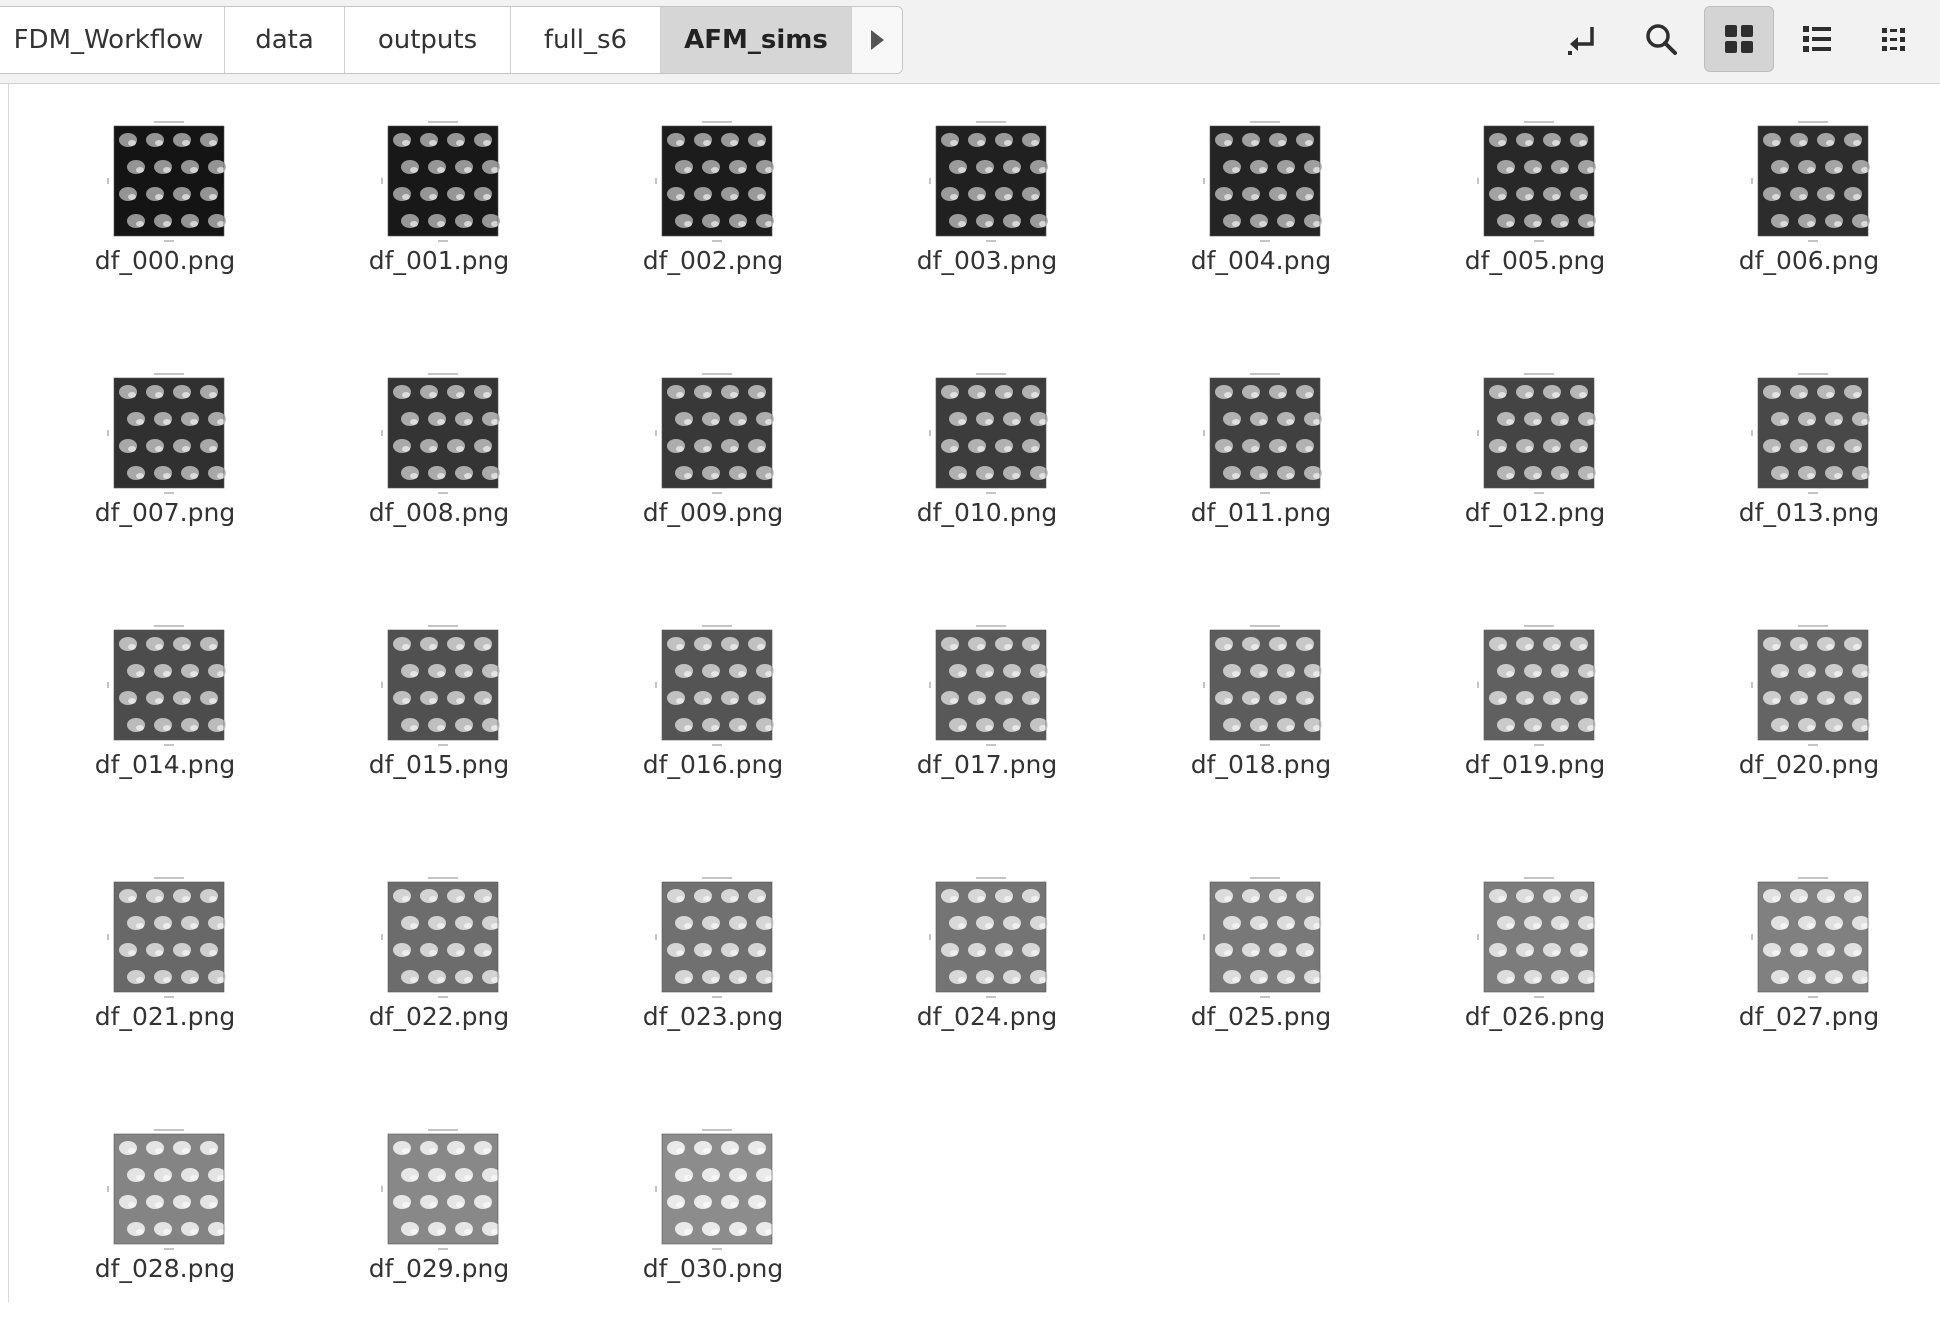 Image resolution: width=1940 pixels, height=1326 pixels. I want to click on file-item: df_024.png, so click(980, 974).